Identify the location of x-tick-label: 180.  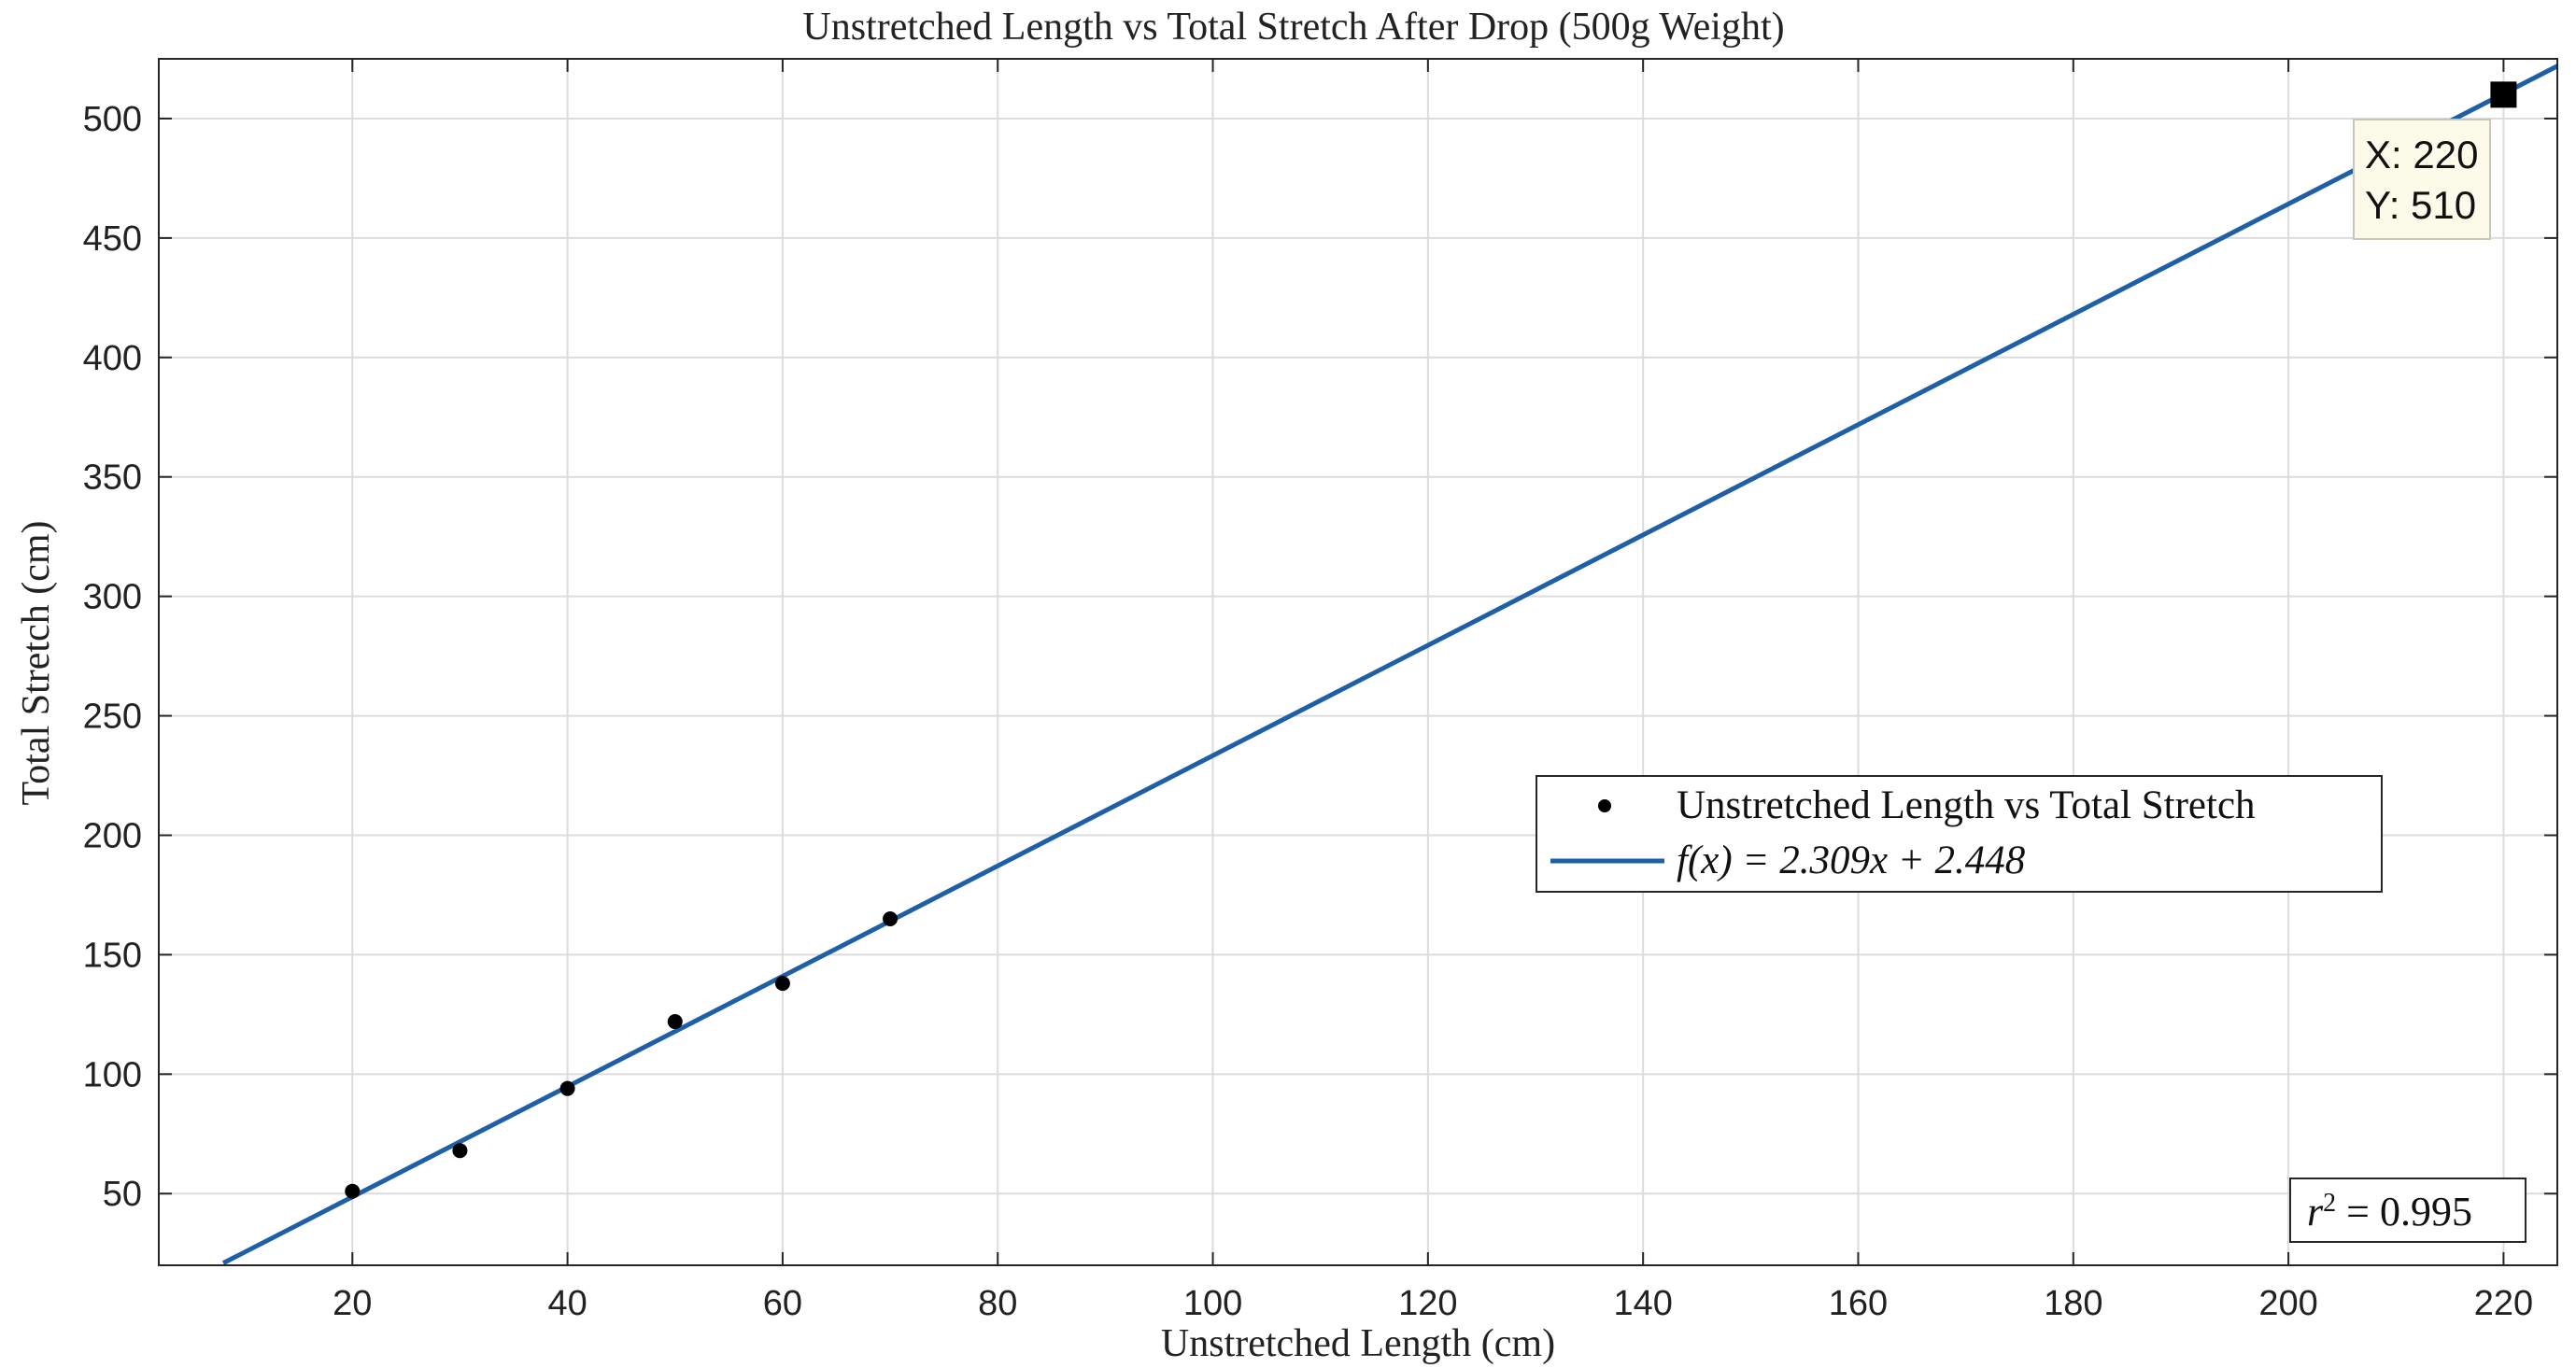
(2073, 1303).